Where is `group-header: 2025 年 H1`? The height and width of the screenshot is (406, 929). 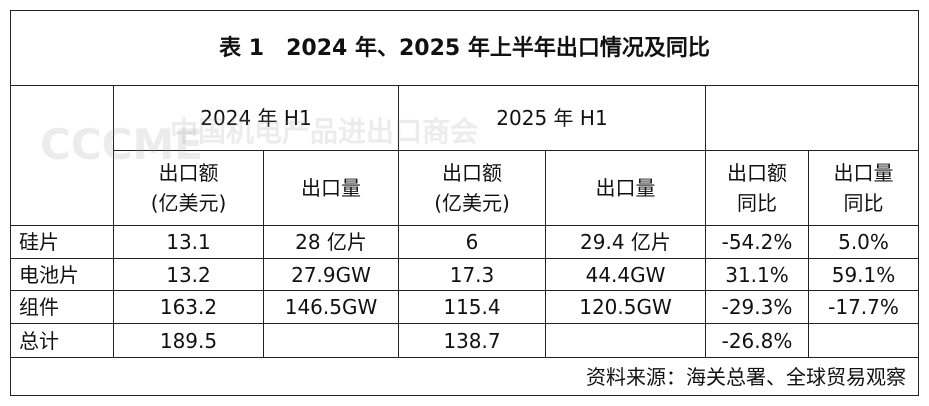 group-header: 2025 年 H1 is located at coordinates (552, 118).